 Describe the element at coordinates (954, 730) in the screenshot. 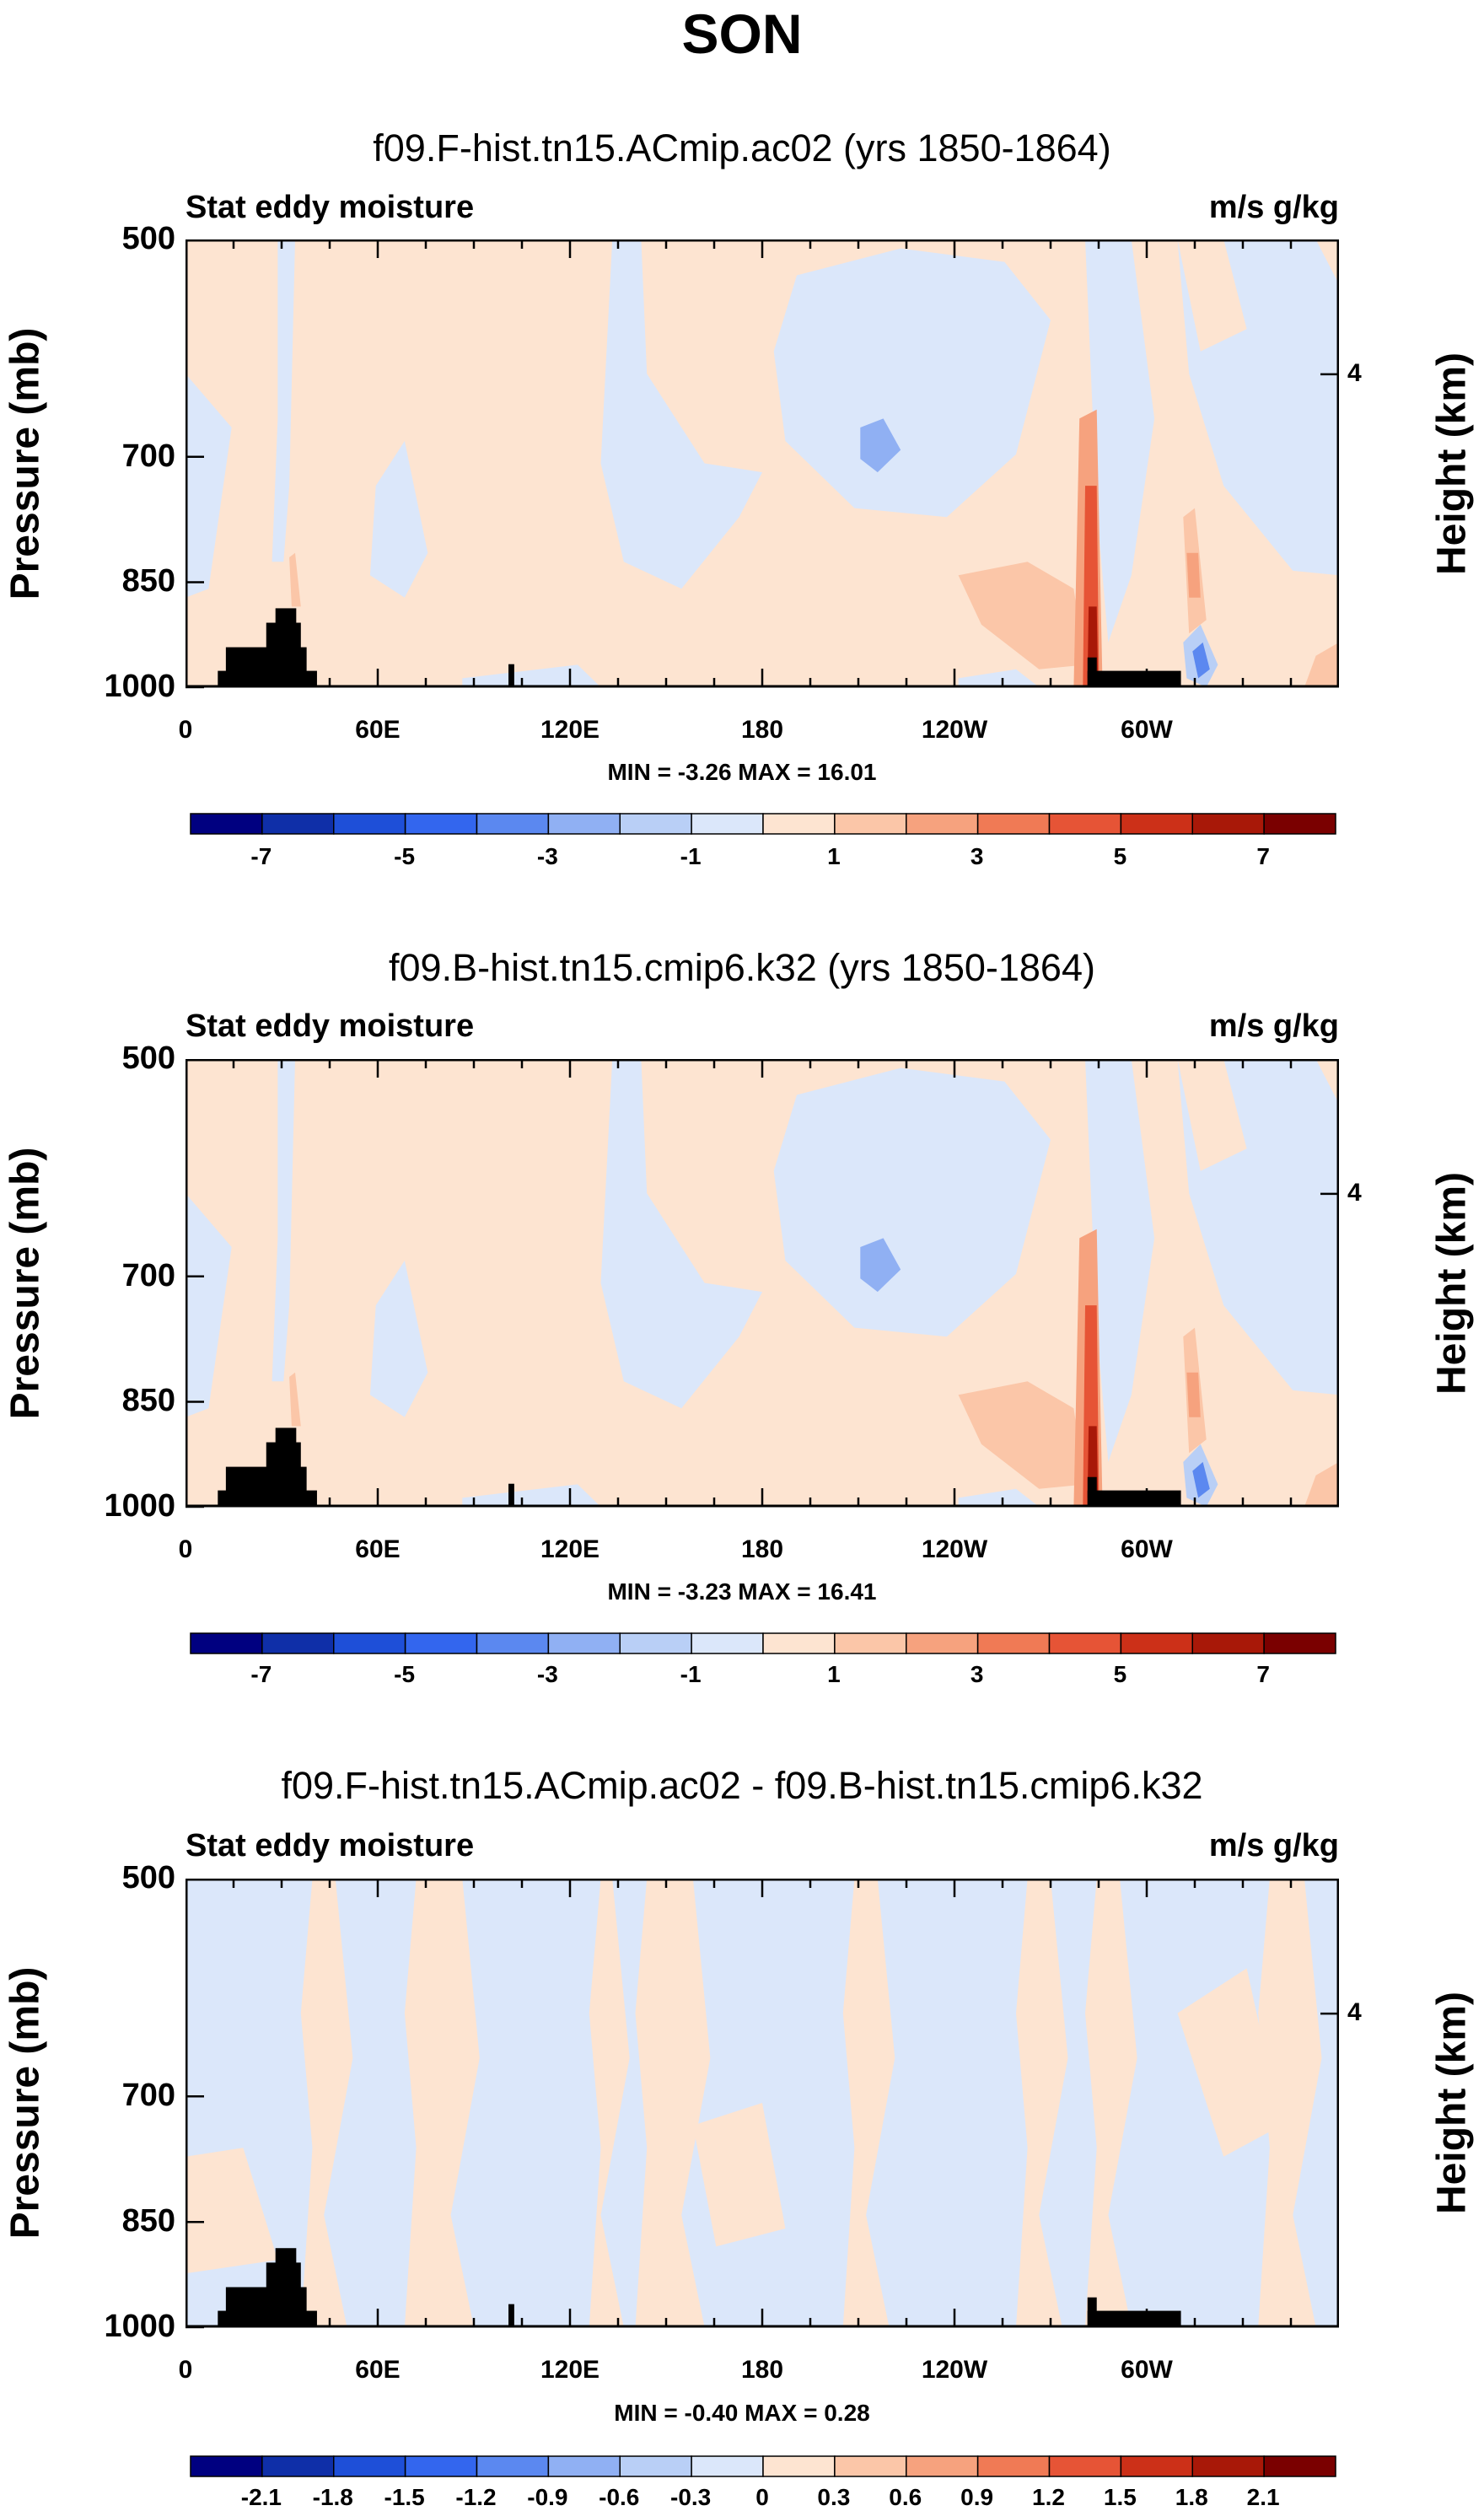

I see `x-tick-label: 120W` at that location.